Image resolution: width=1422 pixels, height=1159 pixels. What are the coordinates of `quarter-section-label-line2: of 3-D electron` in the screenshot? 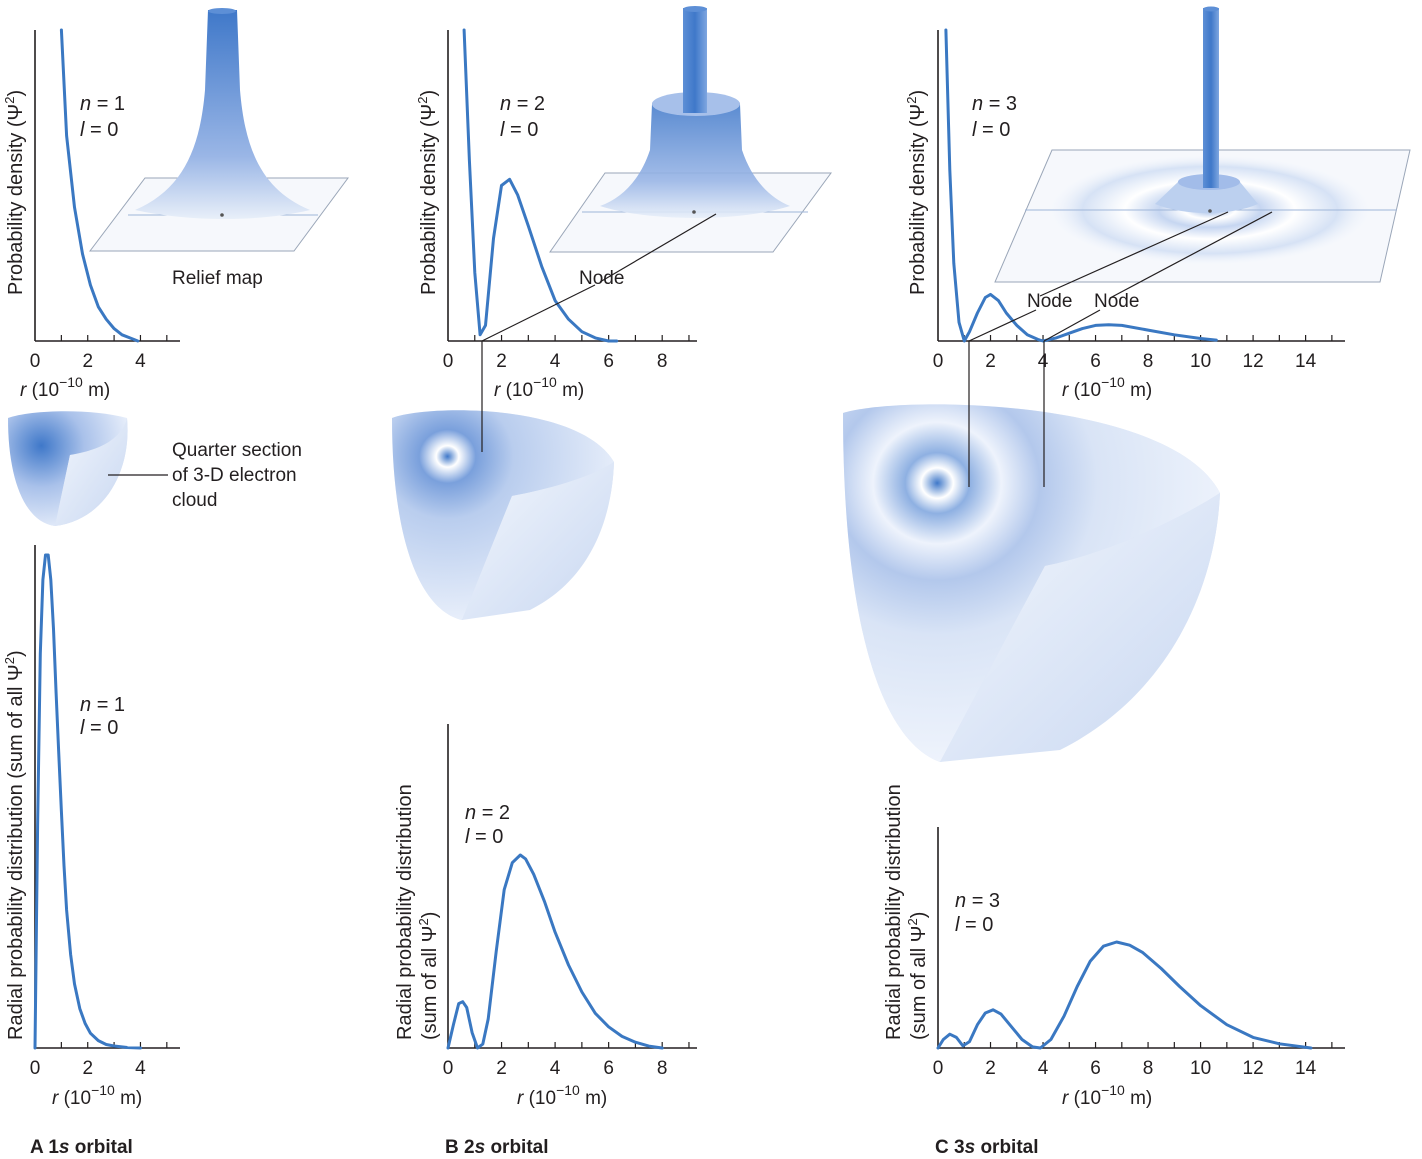 It's located at (234, 475).